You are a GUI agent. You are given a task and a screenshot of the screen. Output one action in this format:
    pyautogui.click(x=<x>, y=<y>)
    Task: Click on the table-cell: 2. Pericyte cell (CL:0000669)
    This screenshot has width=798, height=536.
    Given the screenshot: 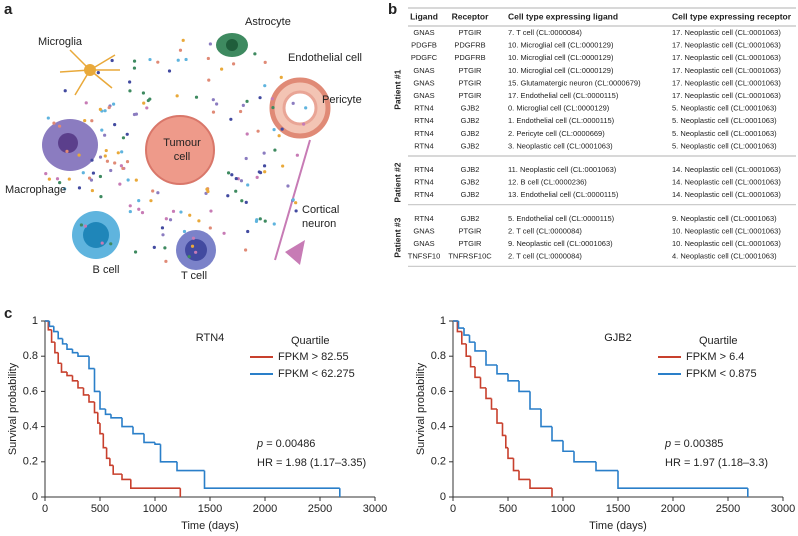 What is the action you would take?
    pyautogui.click(x=556, y=133)
    